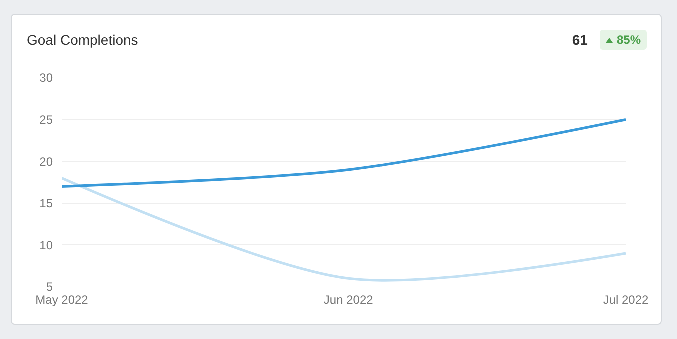  What do you see at coordinates (580, 40) in the screenshot?
I see `text: 61` at bounding box center [580, 40].